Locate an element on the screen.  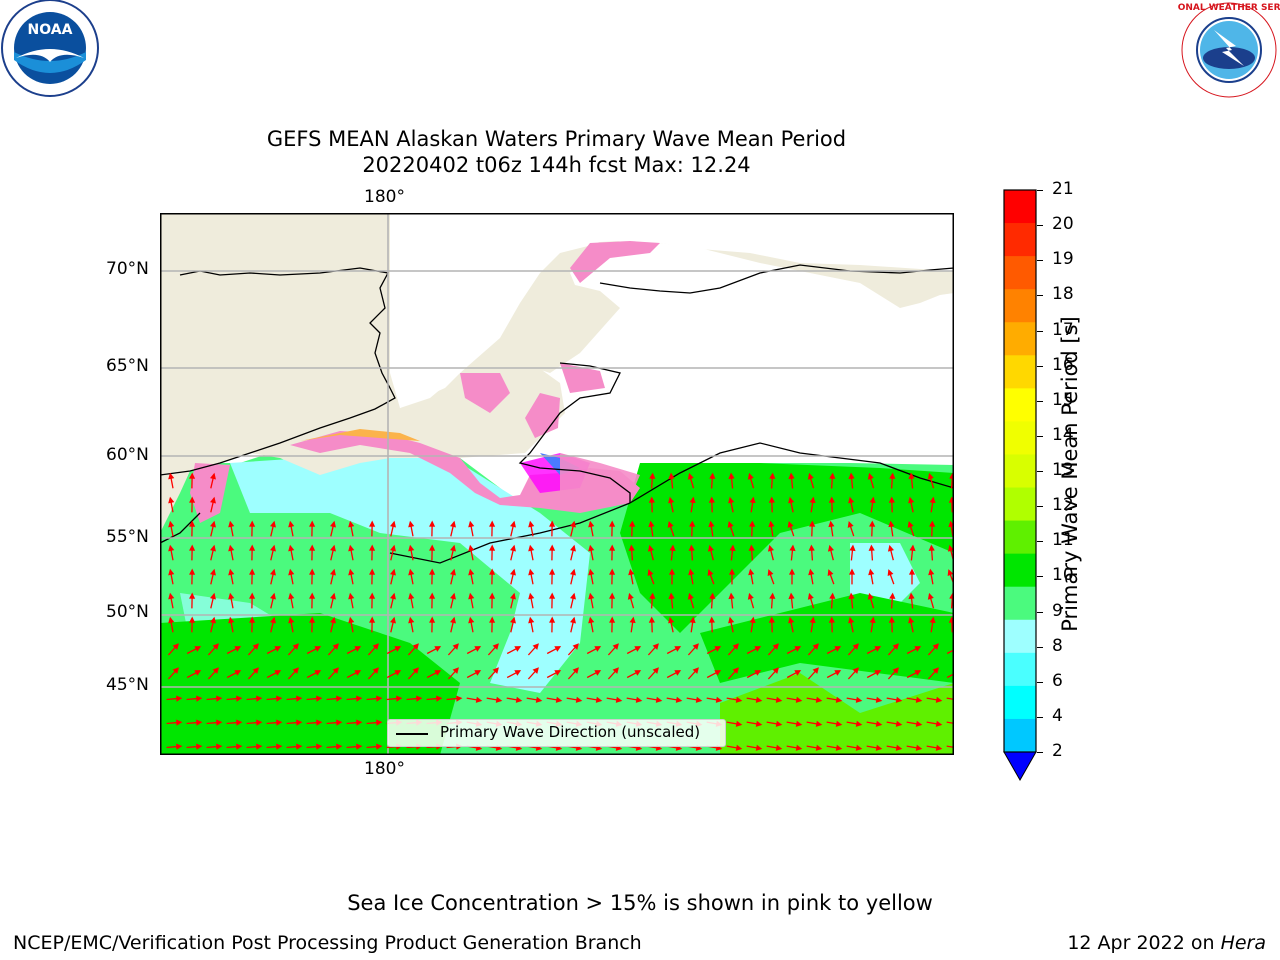
map-legend: Primary Wave Direction (unscaled) is located at coordinates (556, 733).